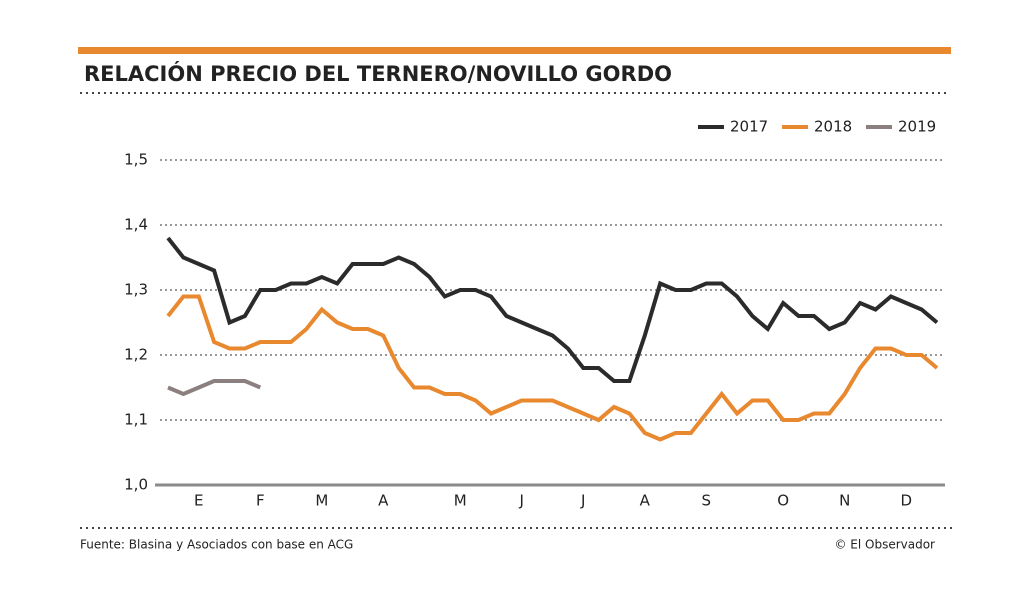 Image resolution: width=1024 pixels, height=597 pixels. What do you see at coordinates (783, 501) in the screenshot?
I see `x-tick-label: O` at bounding box center [783, 501].